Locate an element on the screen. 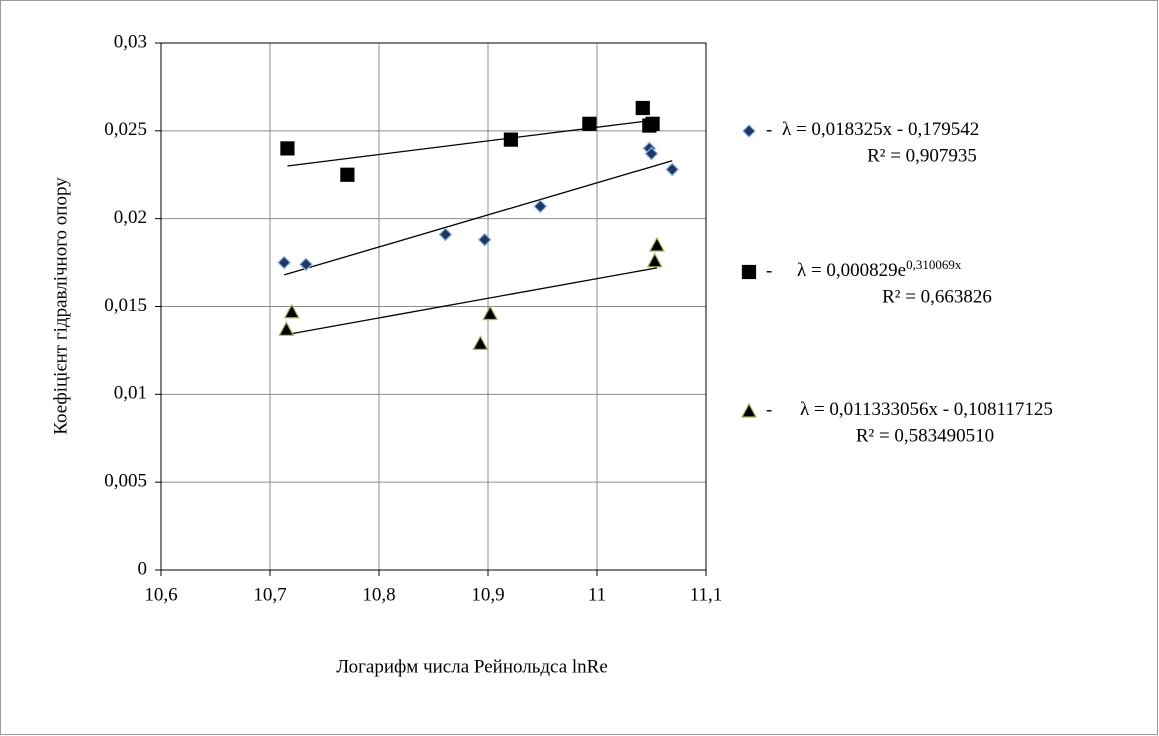  x-axis-title: Логарифм числа Рейнольдса lnRe is located at coordinates (472, 666).